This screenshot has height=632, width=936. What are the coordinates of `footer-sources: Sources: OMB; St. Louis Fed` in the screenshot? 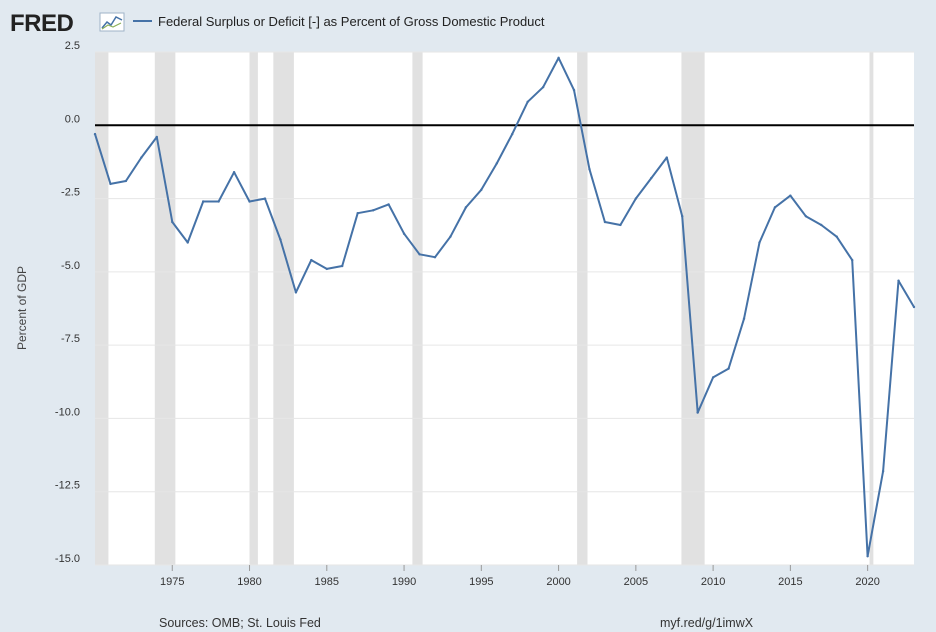 It's located at (240, 623).